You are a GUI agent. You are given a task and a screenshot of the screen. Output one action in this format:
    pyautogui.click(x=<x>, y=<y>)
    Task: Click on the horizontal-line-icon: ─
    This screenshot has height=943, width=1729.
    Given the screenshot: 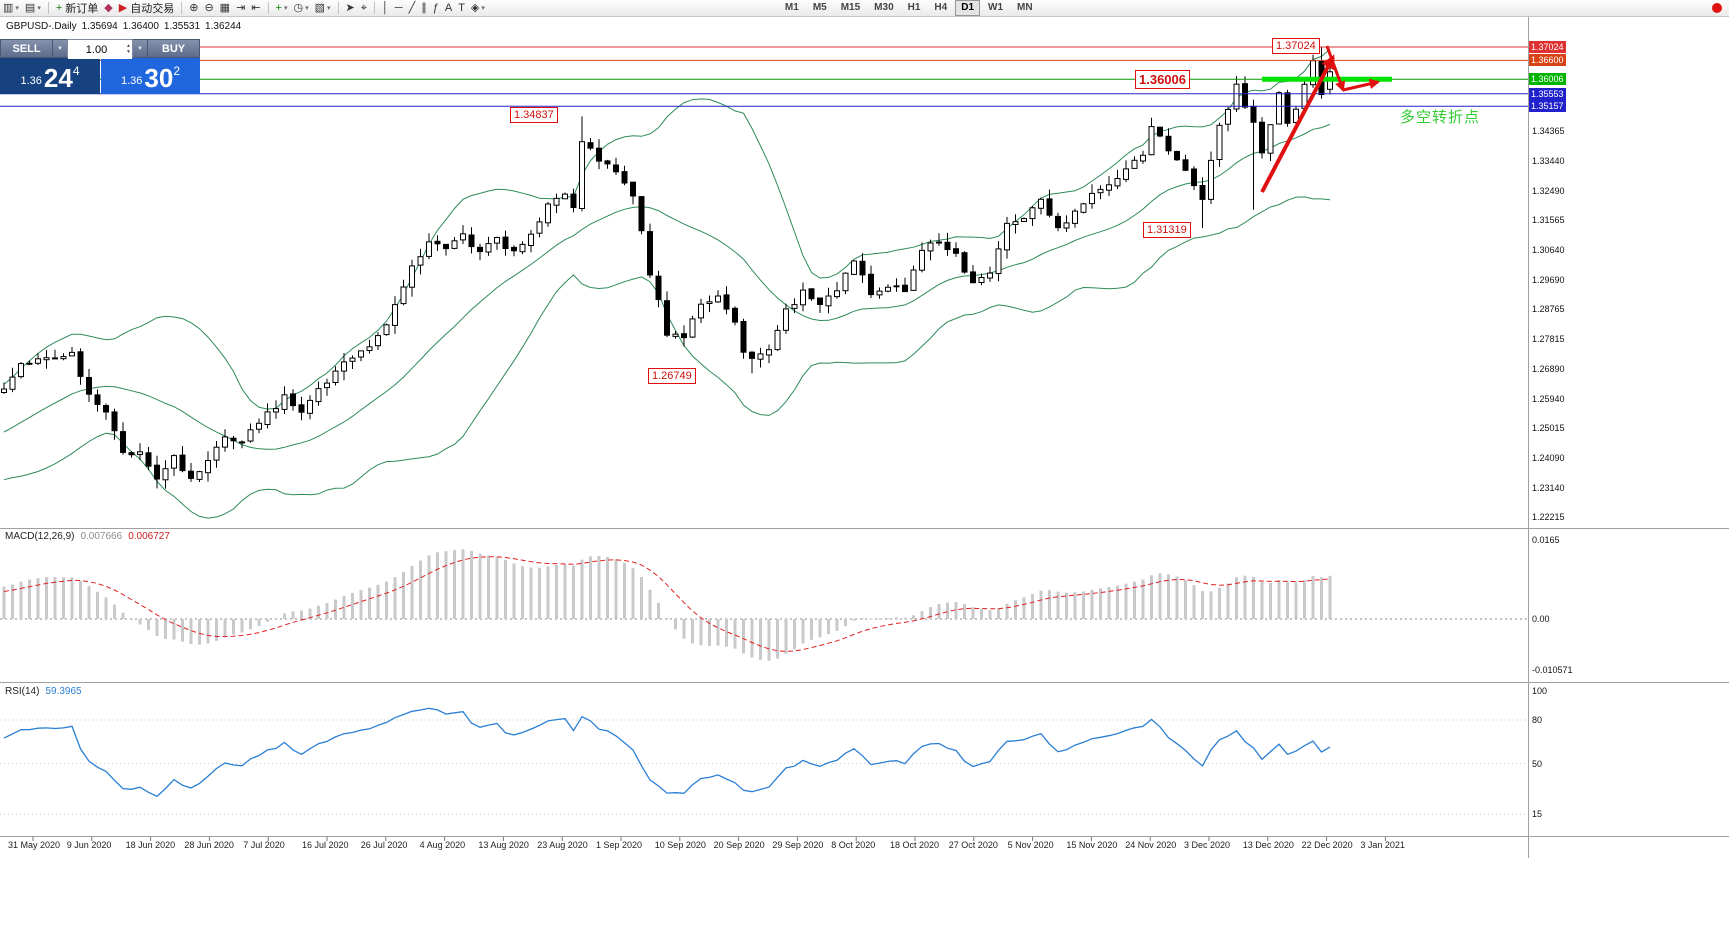 What is the action you would take?
    pyautogui.click(x=398, y=8)
    